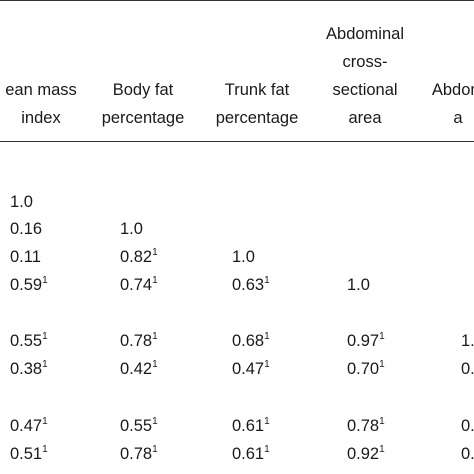 The width and height of the screenshot is (474, 474). I want to click on table-cell: 0.921, so click(366, 454).